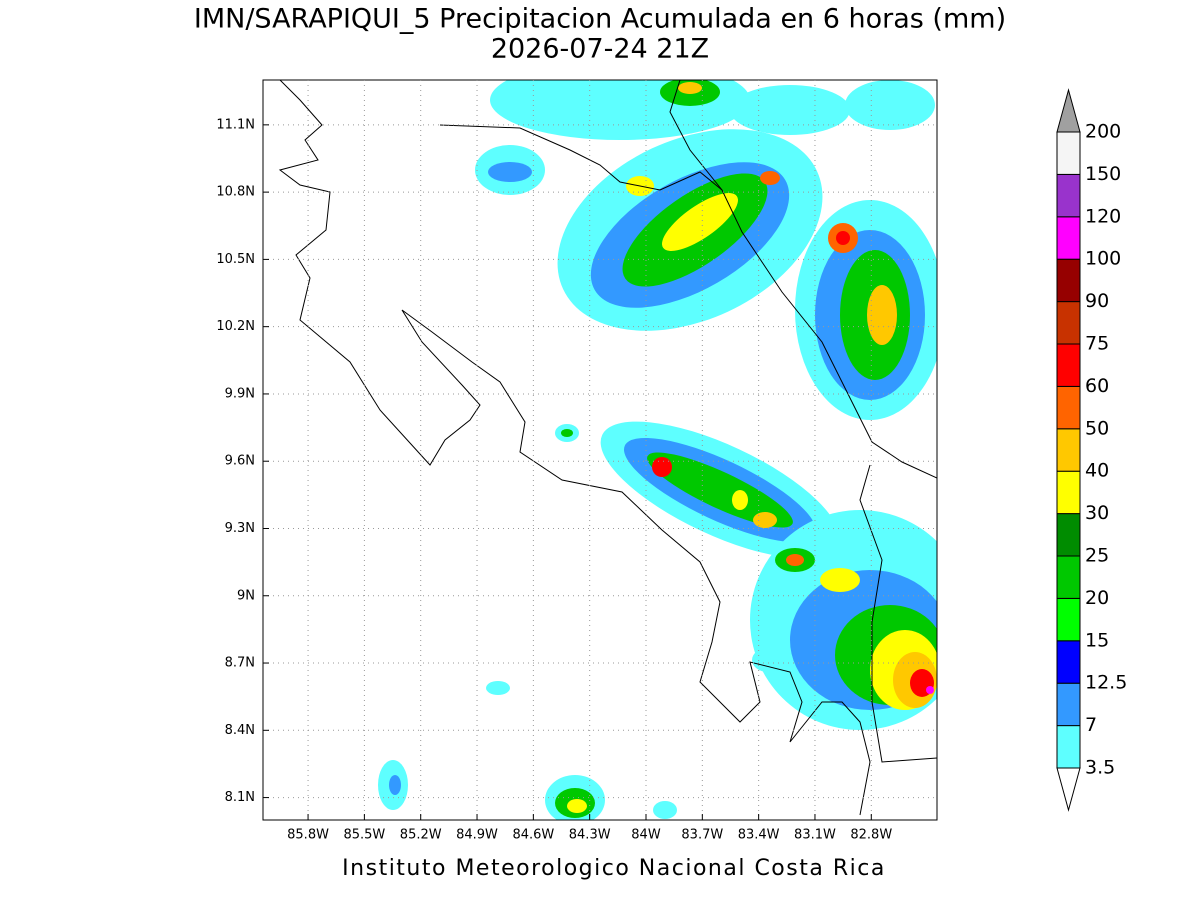  I want to click on caribbean-coast, so click(803, 279).